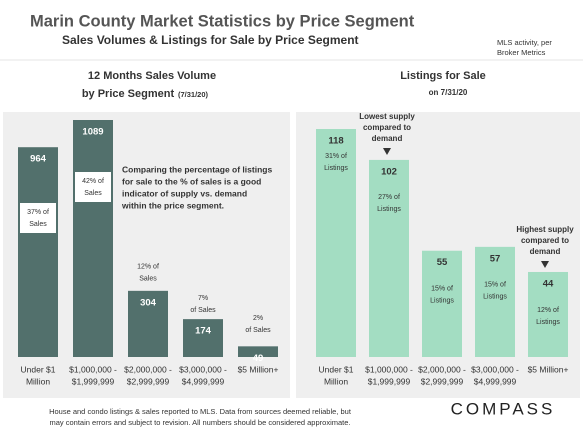  I want to click on chart-date: (7/31/20), so click(193, 94).